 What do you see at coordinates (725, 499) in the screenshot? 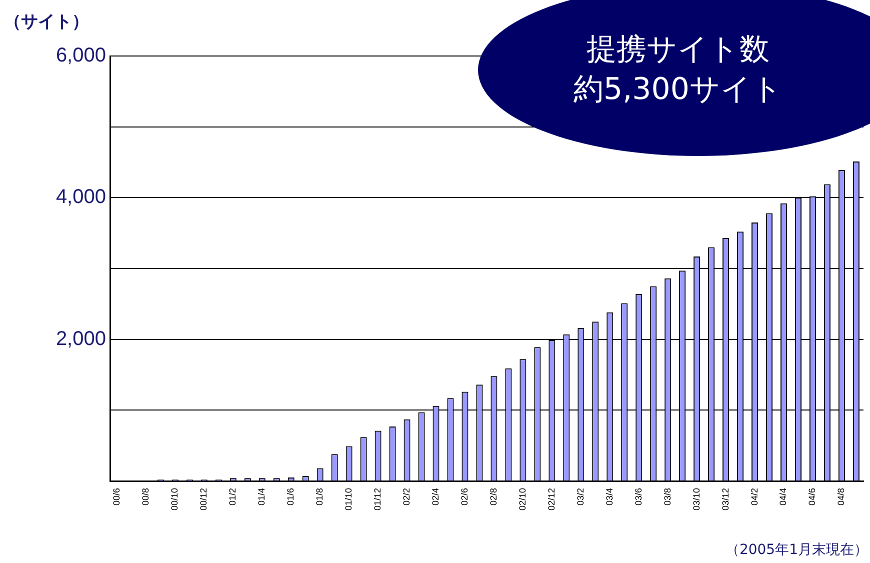
I see `x-tick-label: 03/12` at bounding box center [725, 499].